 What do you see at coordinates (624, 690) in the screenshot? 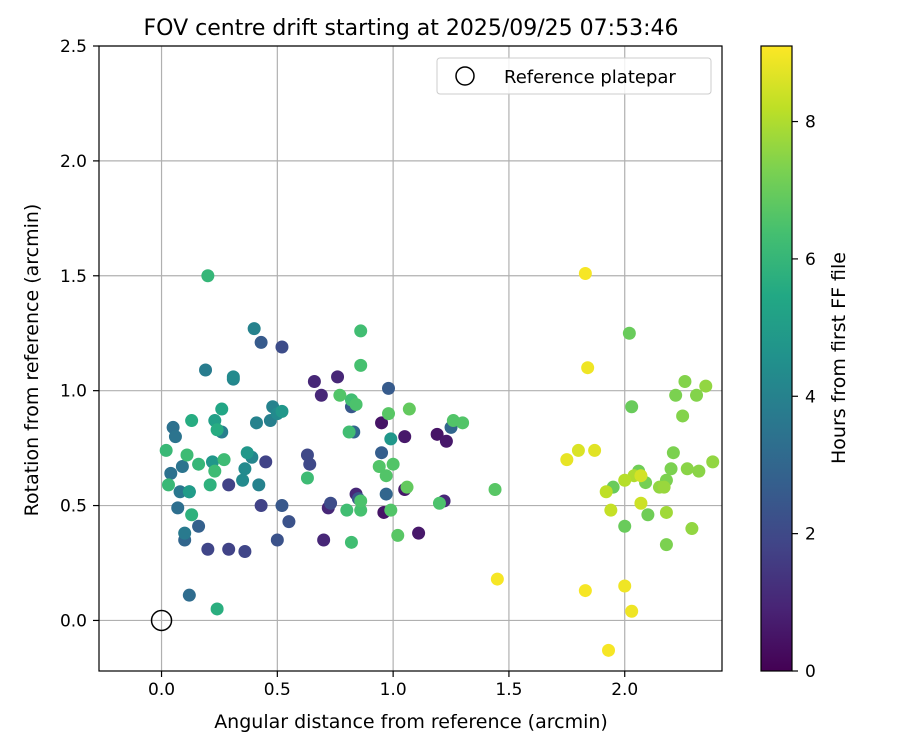
I see `x-tick-label: 2.0` at bounding box center [624, 690].